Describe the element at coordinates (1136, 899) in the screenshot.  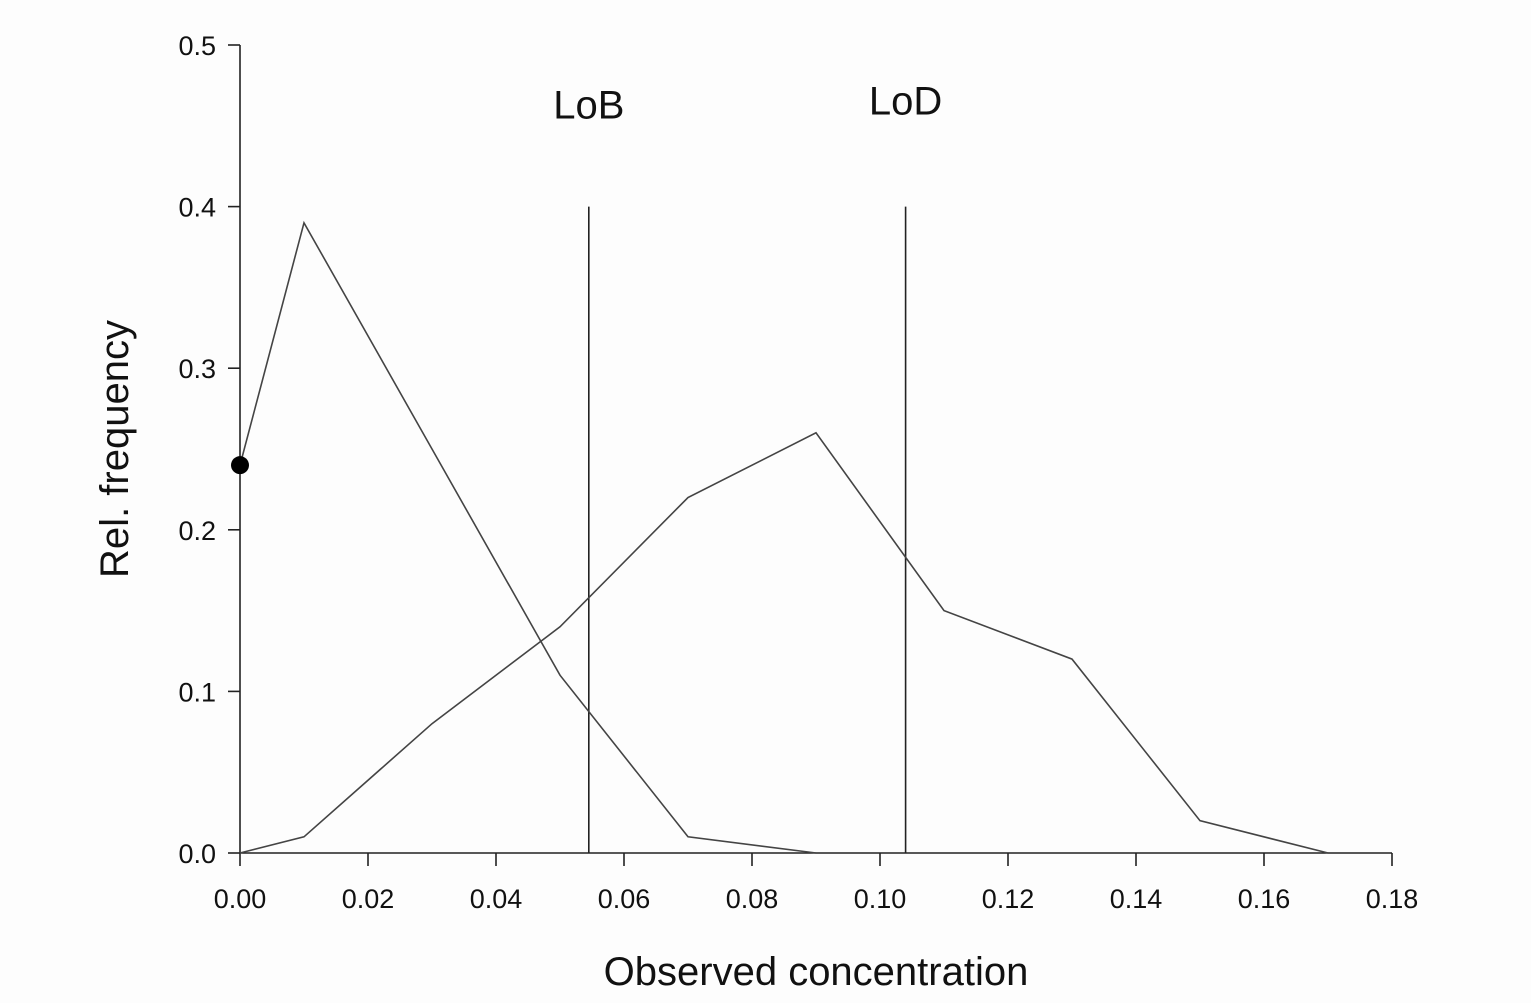
I see `x-tick-label: 0.14` at that location.